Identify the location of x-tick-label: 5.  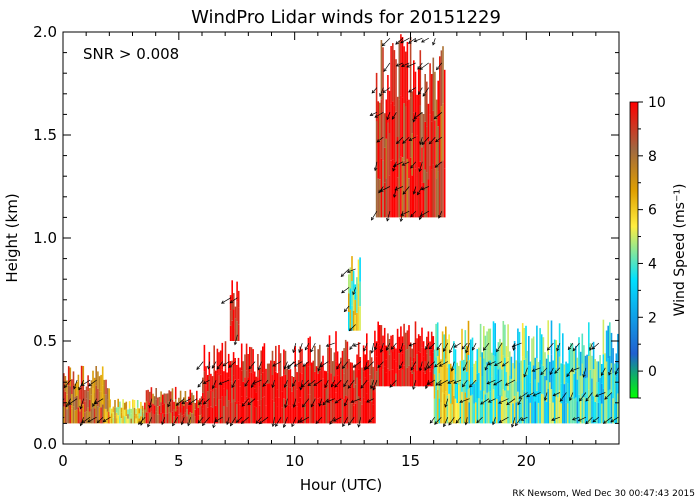
(179, 461).